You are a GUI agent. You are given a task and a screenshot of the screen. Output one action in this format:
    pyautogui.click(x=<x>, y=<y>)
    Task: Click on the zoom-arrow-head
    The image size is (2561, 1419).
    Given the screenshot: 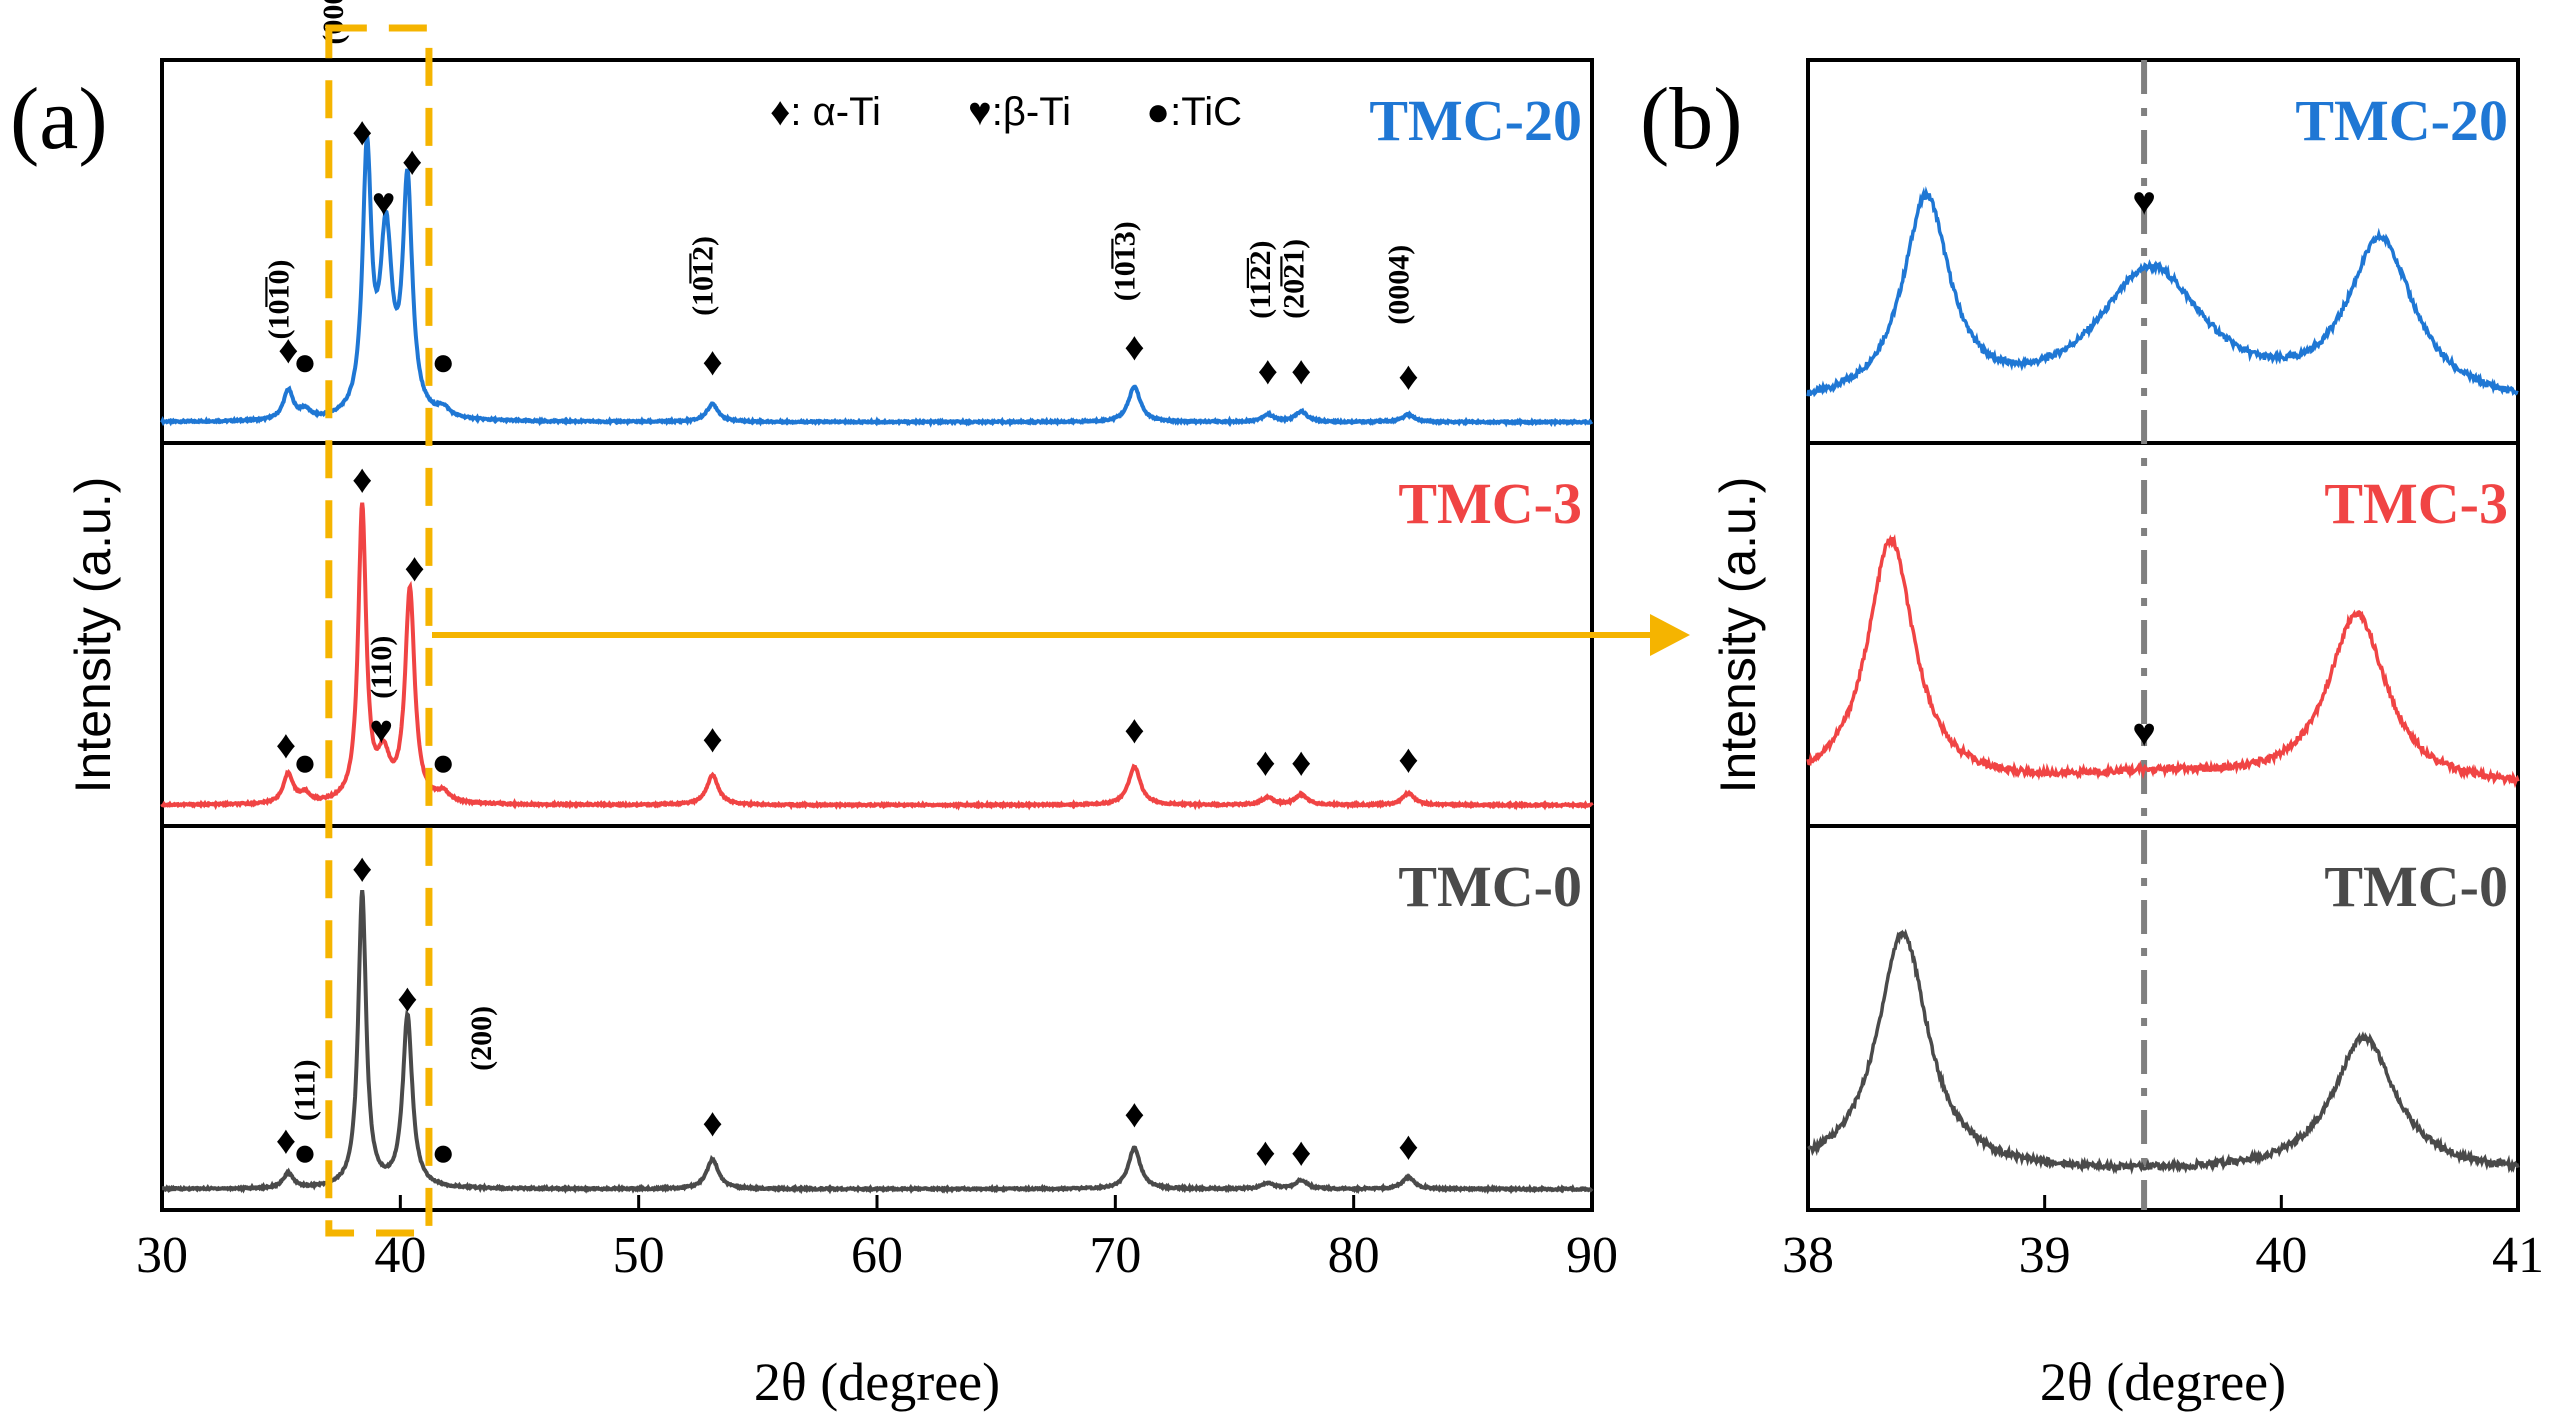 What is the action you would take?
    pyautogui.click(x=1670, y=635)
    